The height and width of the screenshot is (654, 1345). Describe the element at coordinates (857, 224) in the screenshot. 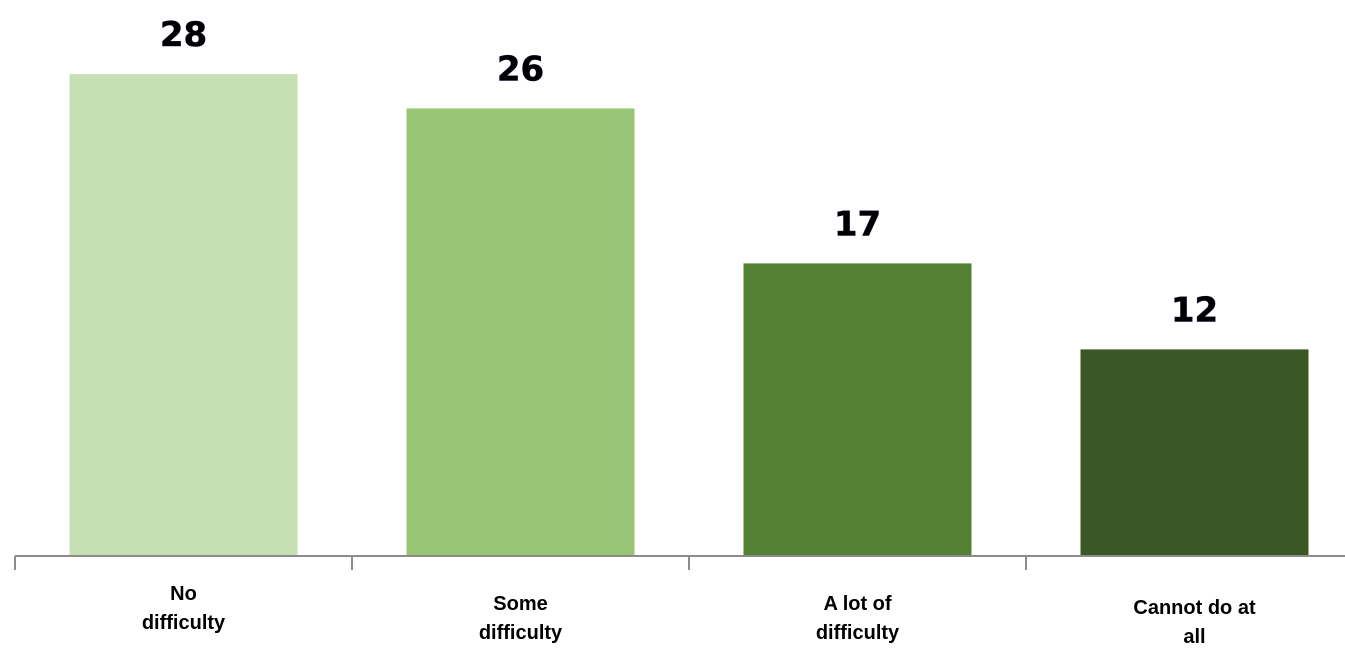

I see `value-label-a-lot-of-difficulty: 17` at that location.